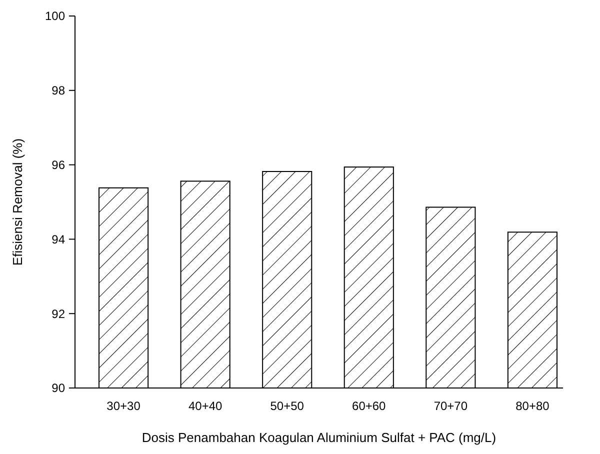  I want to click on y-tick-label: 92, so click(59, 313).